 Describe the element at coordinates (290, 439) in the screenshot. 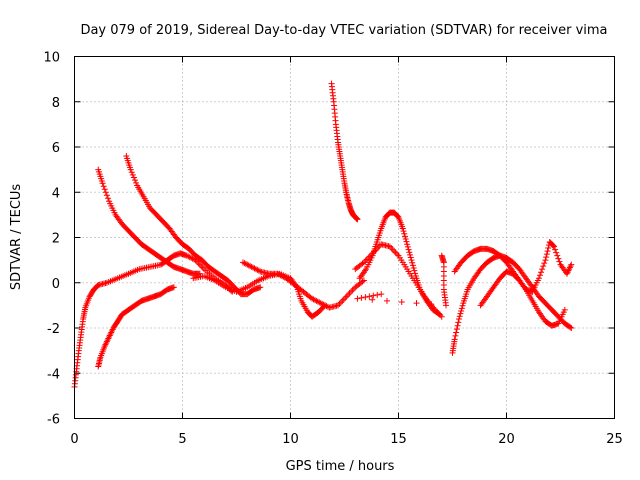

I see `x-tick-label: 10` at that location.